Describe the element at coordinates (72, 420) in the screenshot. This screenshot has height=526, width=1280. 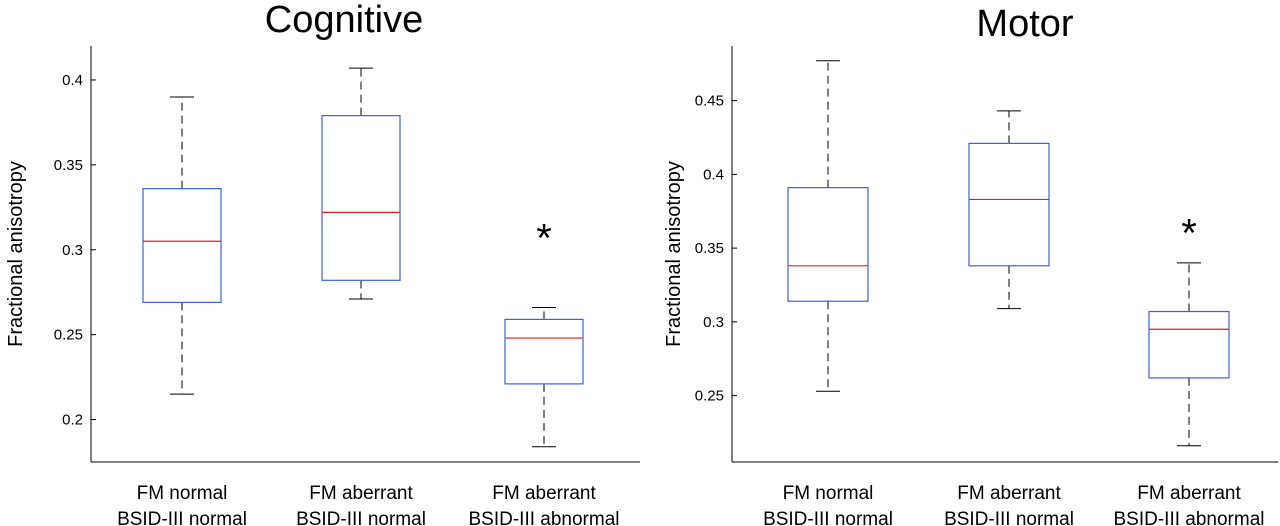
I see `y-tick-label: 0.2` at that location.